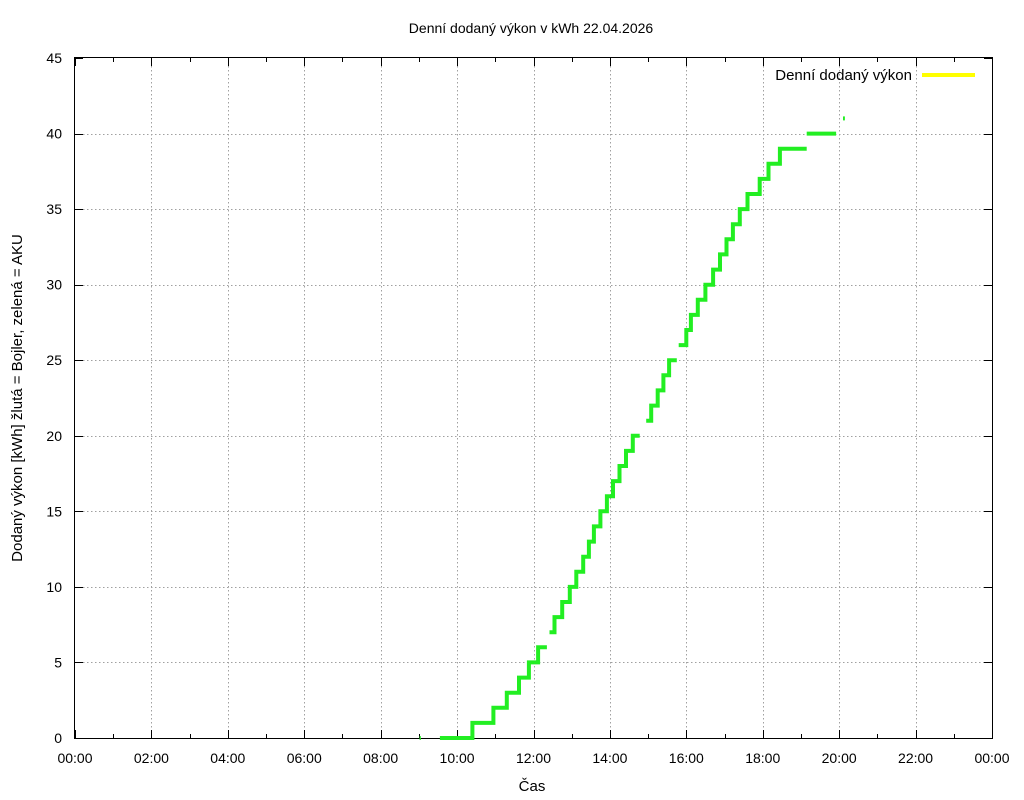 The height and width of the screenshot is (800, 1024). What do you see at coordinates (58, 738) in the screenshot?
I see `y-tick-label: 0` at bounding box center [58, 738].